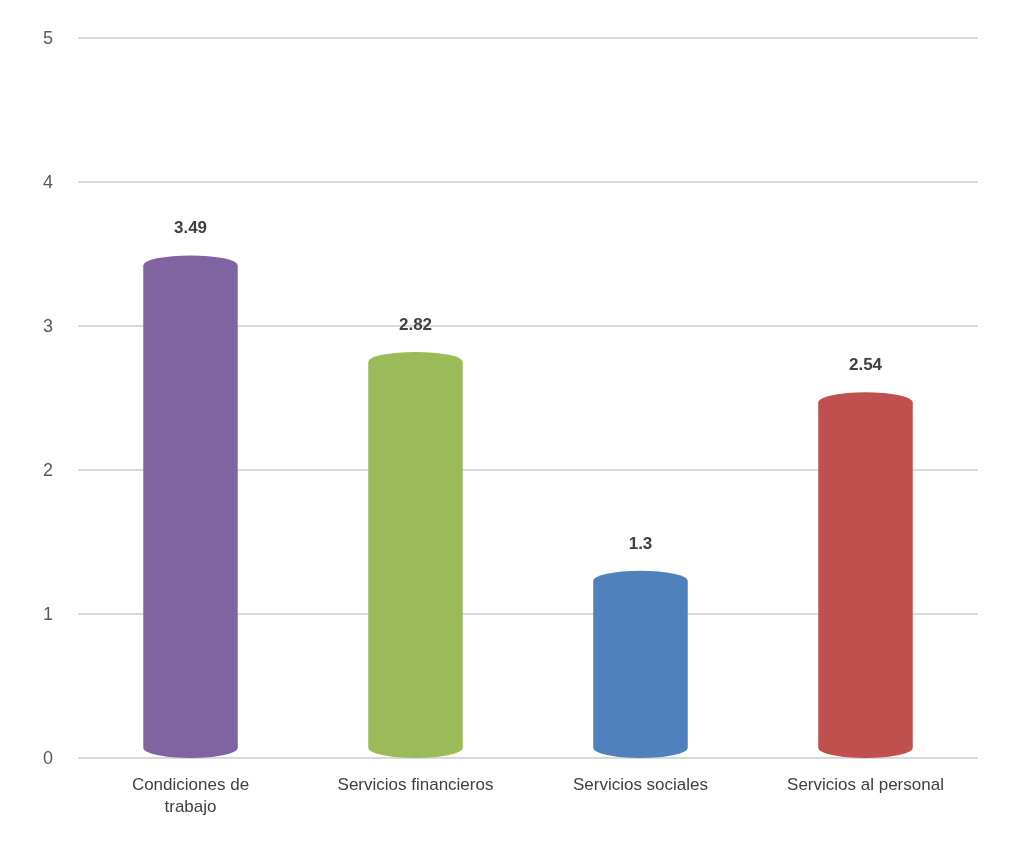 This screenshot has width=1018, height=841. I want to click on y-tick-label: 3, so click(48, 326).